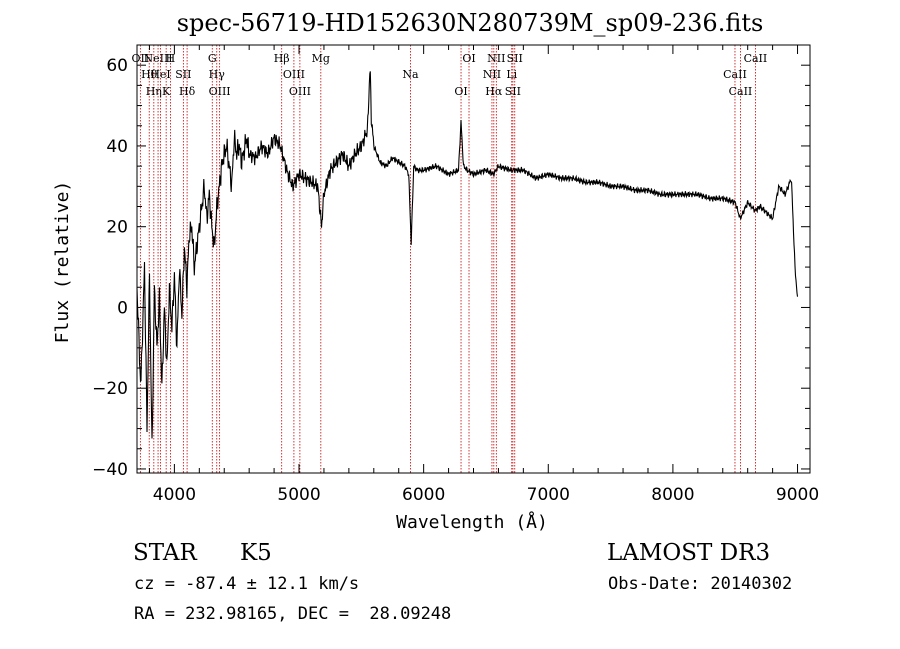 The width and height of the screenshot is (900, 649). What do you see at coordinates (423, 495) in the screenshot?
I see `x-tick-label: 6000` at bounding box center [423, 495].